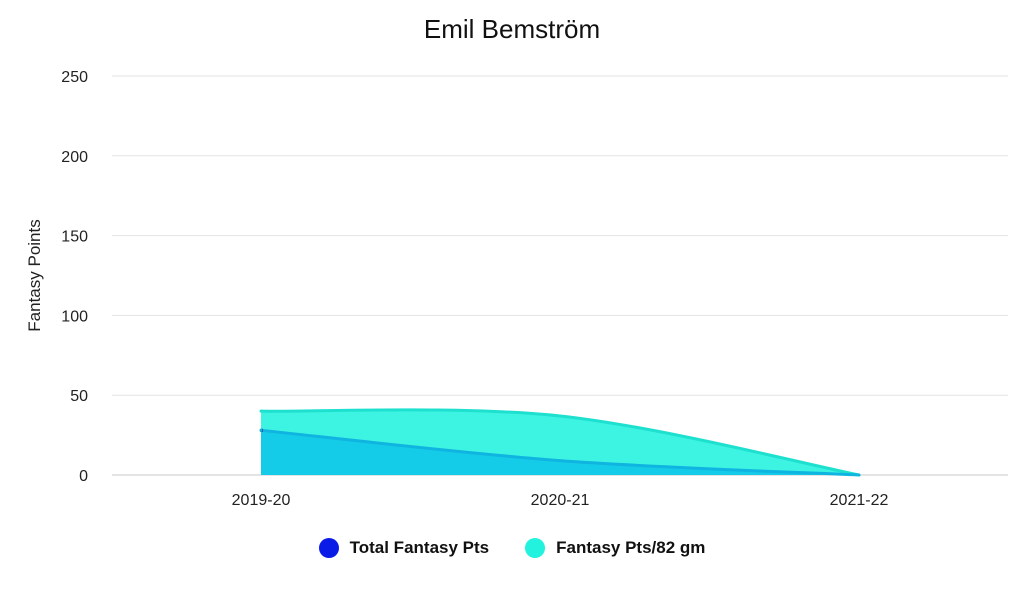 This screenshot has width=1024, height=595. What do you see at coordinates (512, 29) in the screenshot?
I see `chart-title: Emil Bemström` at bounding box center [512, 29].